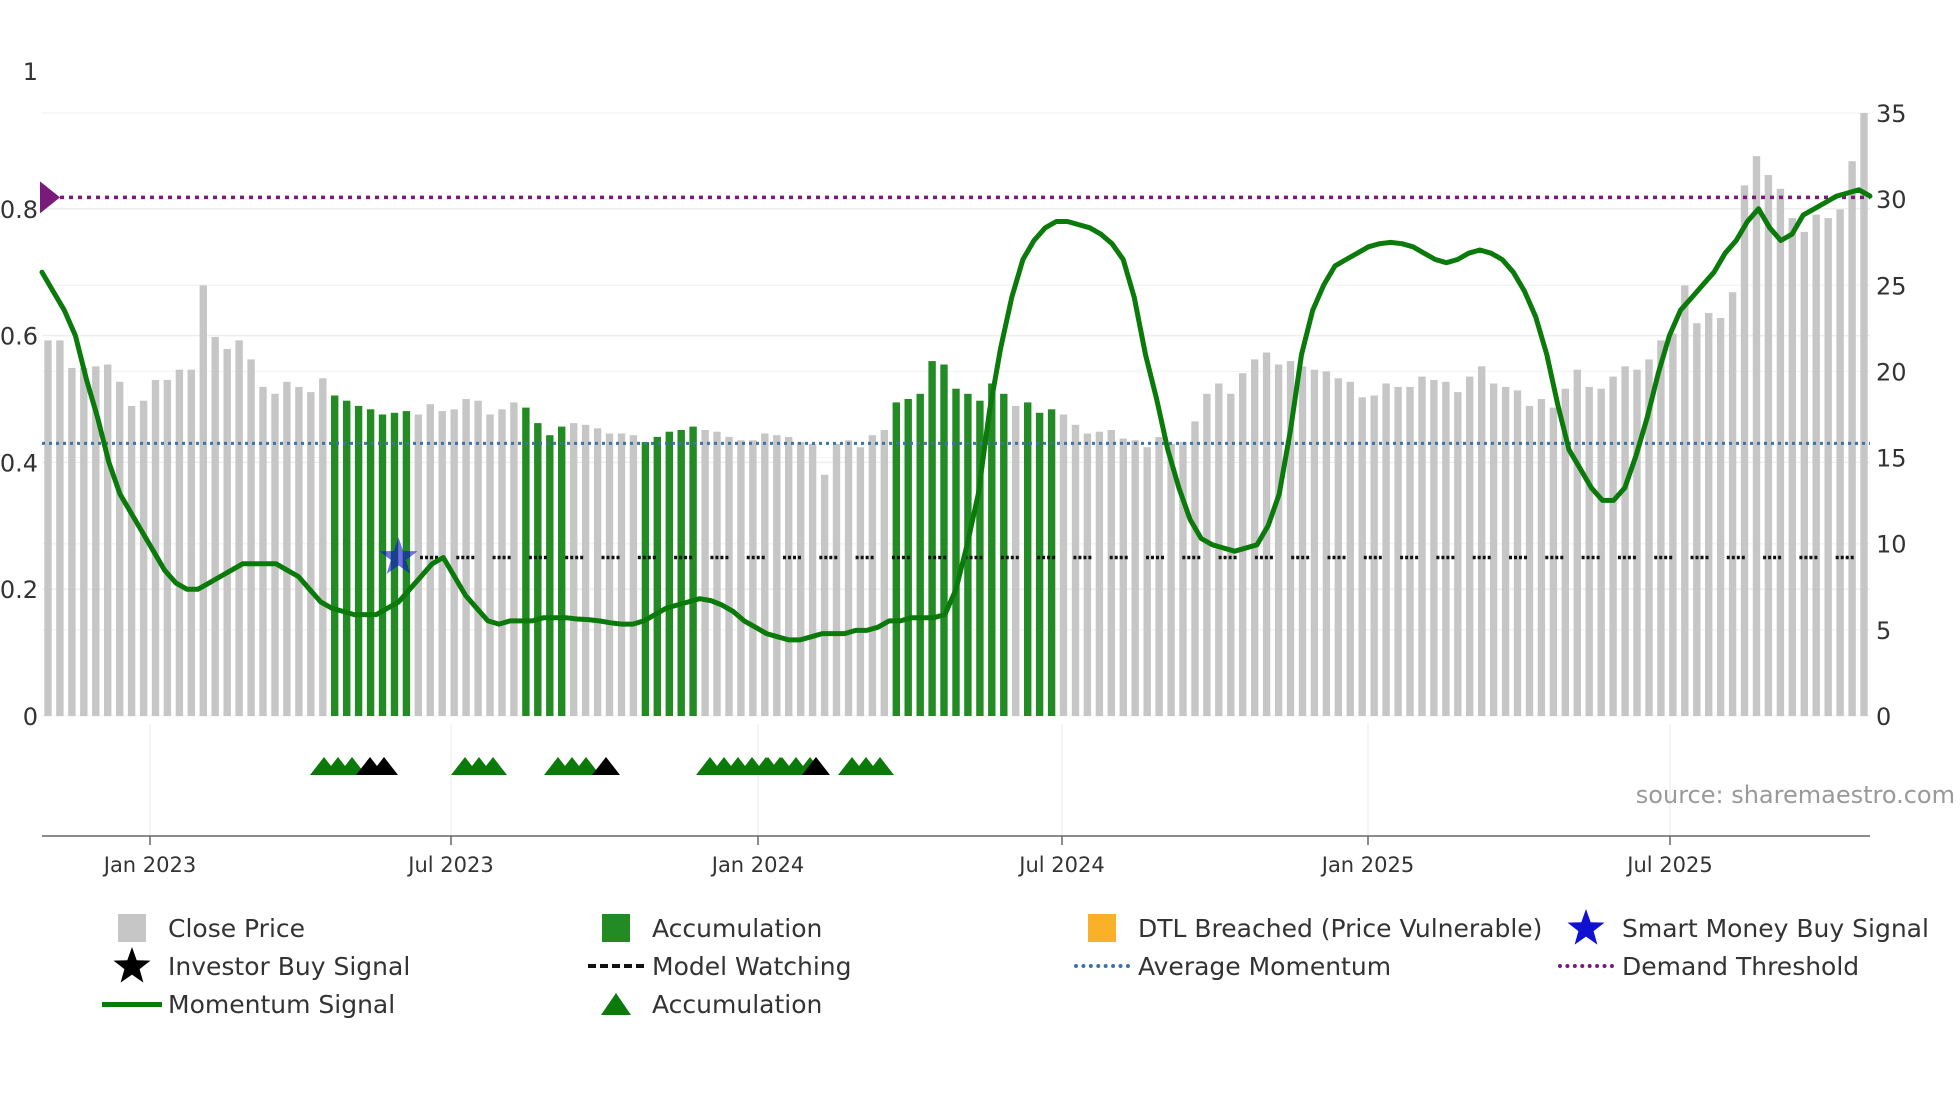 This screenshot has width=1960, height=1102. I want to click on right-tick-label: 15, so click(1891, 459).